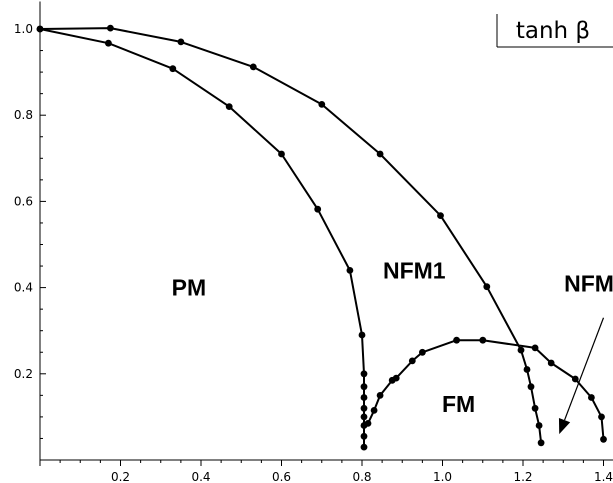 This screenshot has height=483, width=613. I want to click on x-tick-label: 0.4, so click(200, 476).